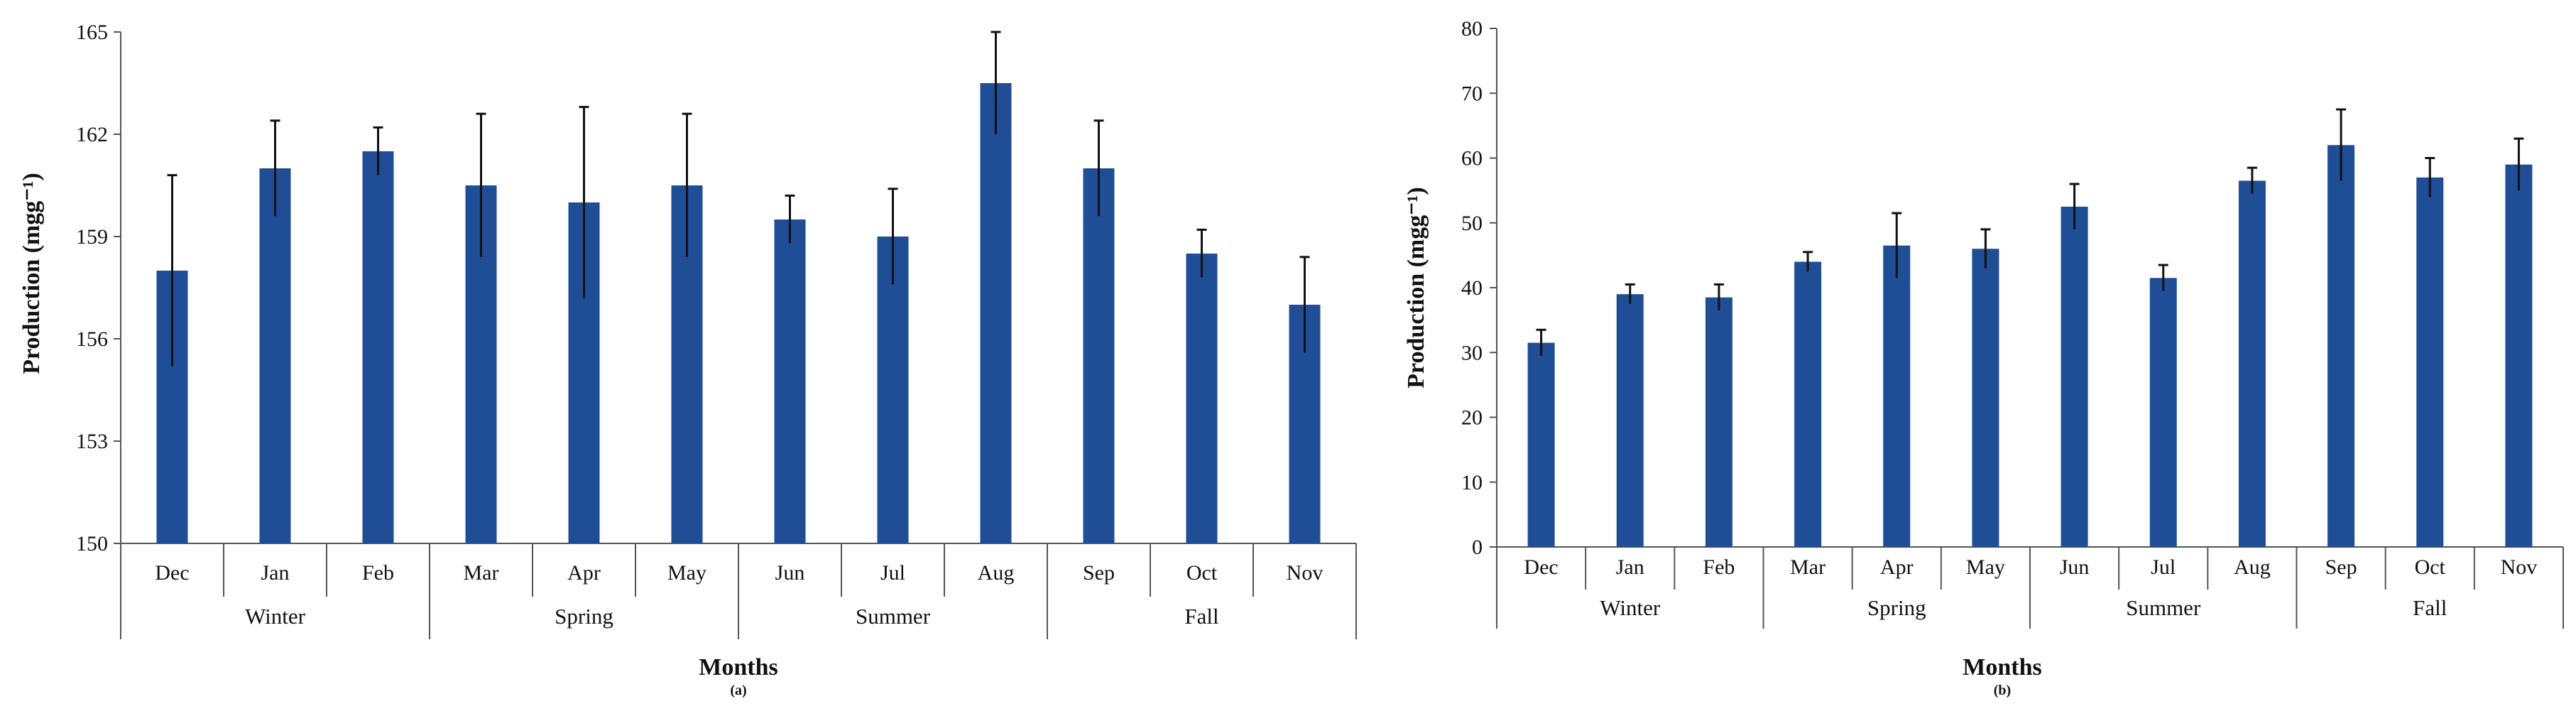  What do you see at coordinates (1472, 483) in the screenshot?
I see `y-tick-label: 10` at bounding box center [1472, 483].